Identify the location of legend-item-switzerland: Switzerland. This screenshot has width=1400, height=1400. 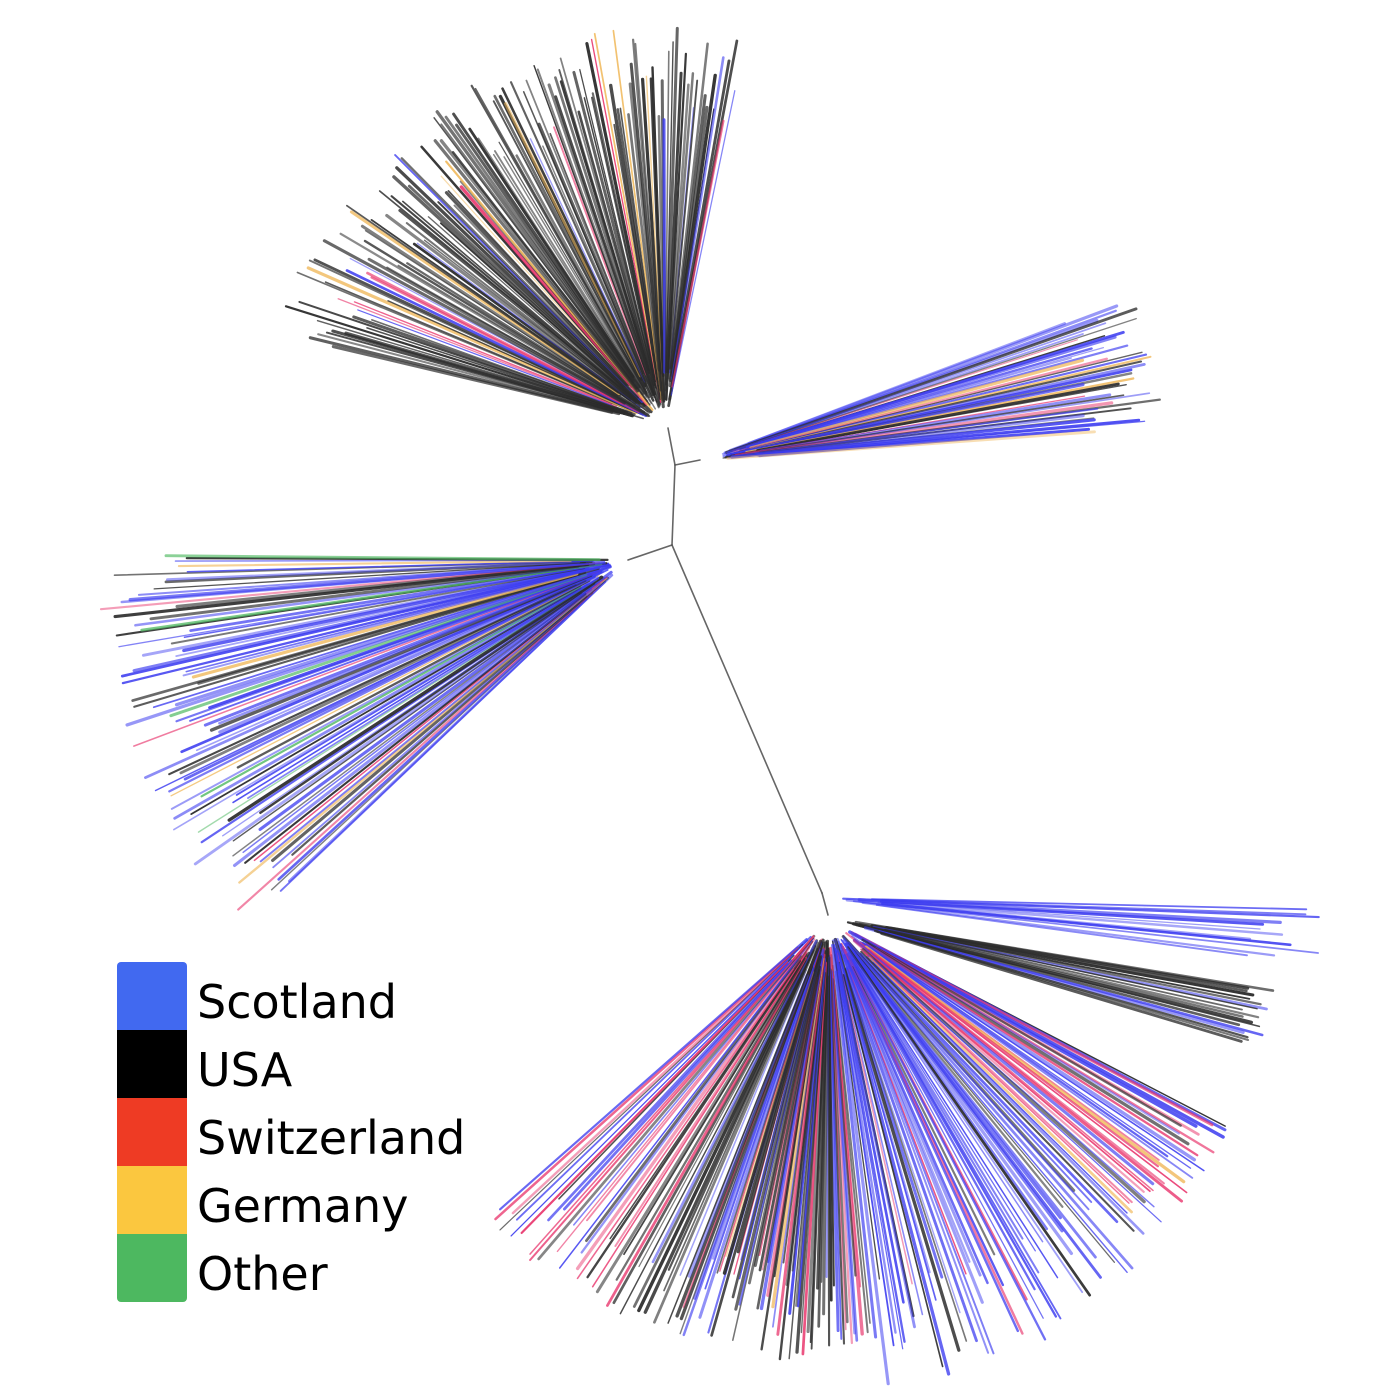
(317, 1132).